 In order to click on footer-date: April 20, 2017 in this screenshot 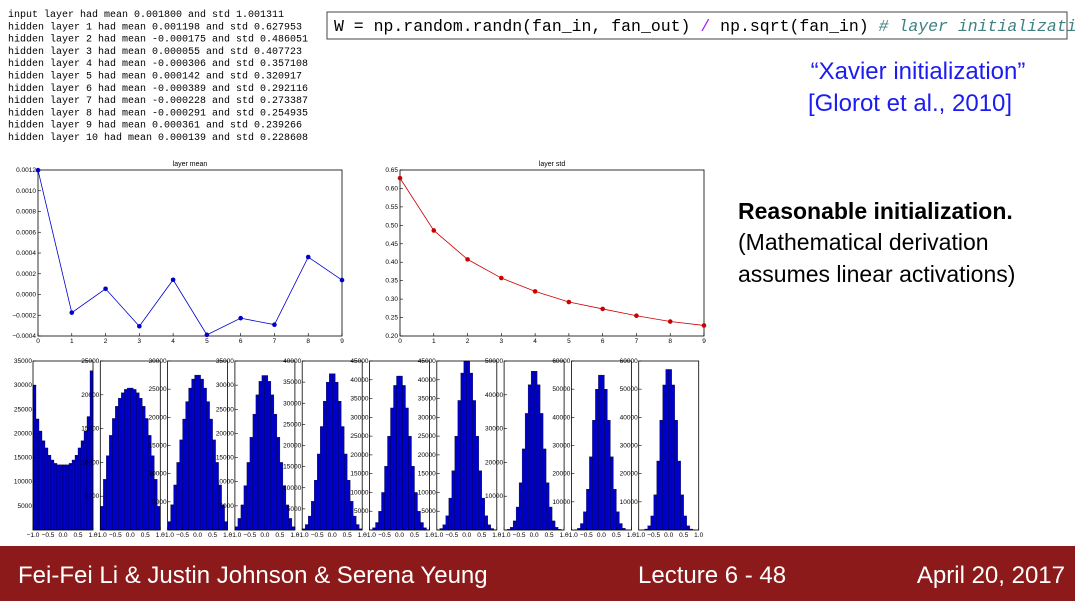, I will do `click(991, 575)`.